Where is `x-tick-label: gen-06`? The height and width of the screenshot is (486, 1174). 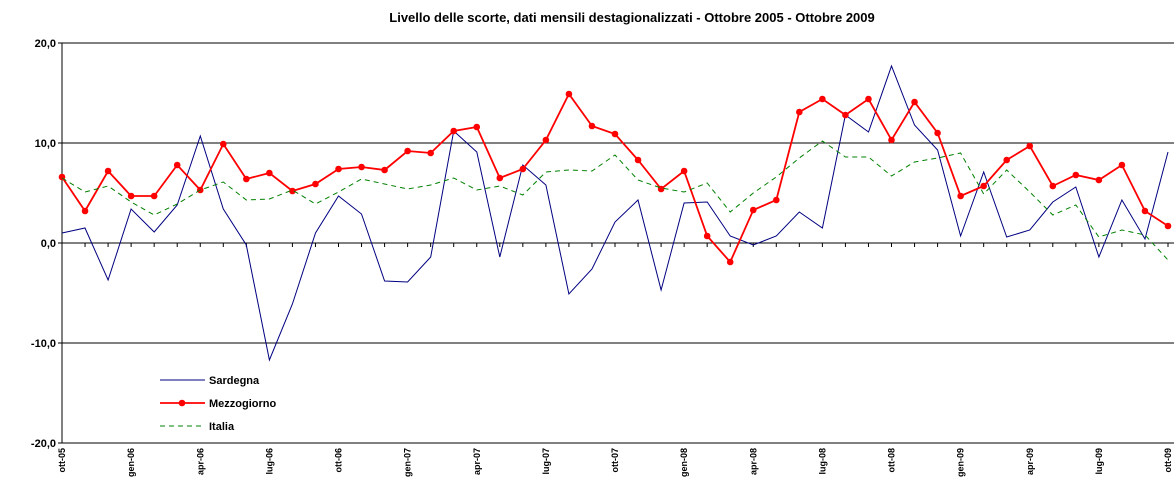 x-tick-label: gen-06 is located at coordinates (131, 462).